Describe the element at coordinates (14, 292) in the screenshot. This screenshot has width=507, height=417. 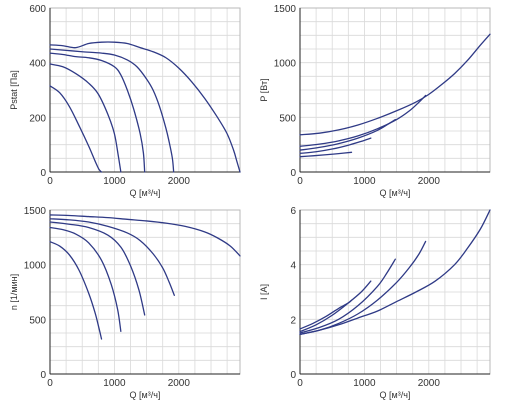
I see `y-axis-label: n [1/мин]` at that location.